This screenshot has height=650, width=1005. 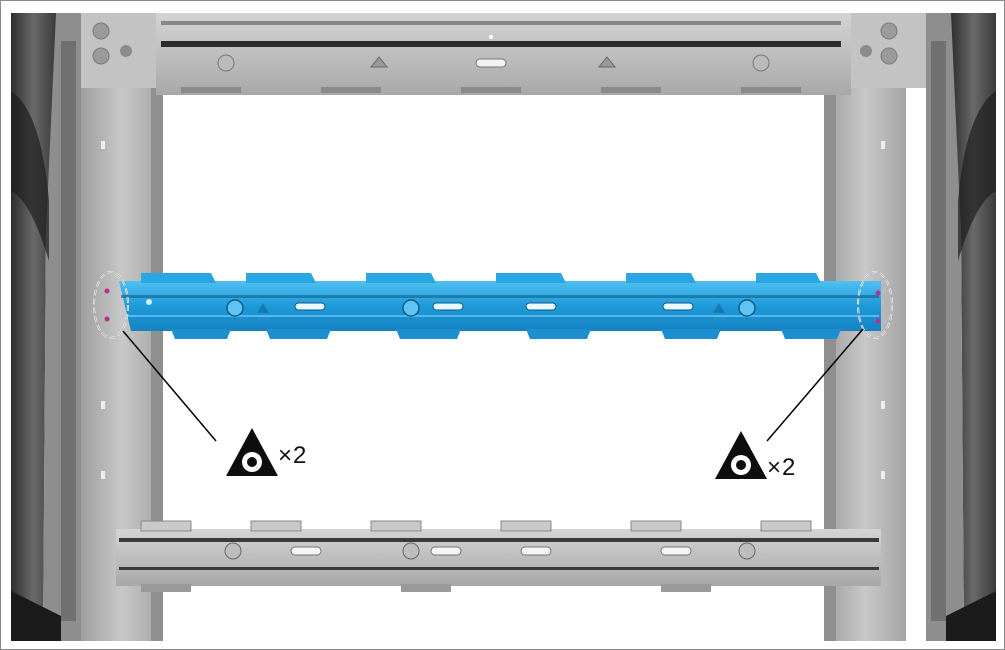 What do you see at coordinates (169, 386) in the screenshot?
I see `left-leader-line` at bounding box center [169, 386].